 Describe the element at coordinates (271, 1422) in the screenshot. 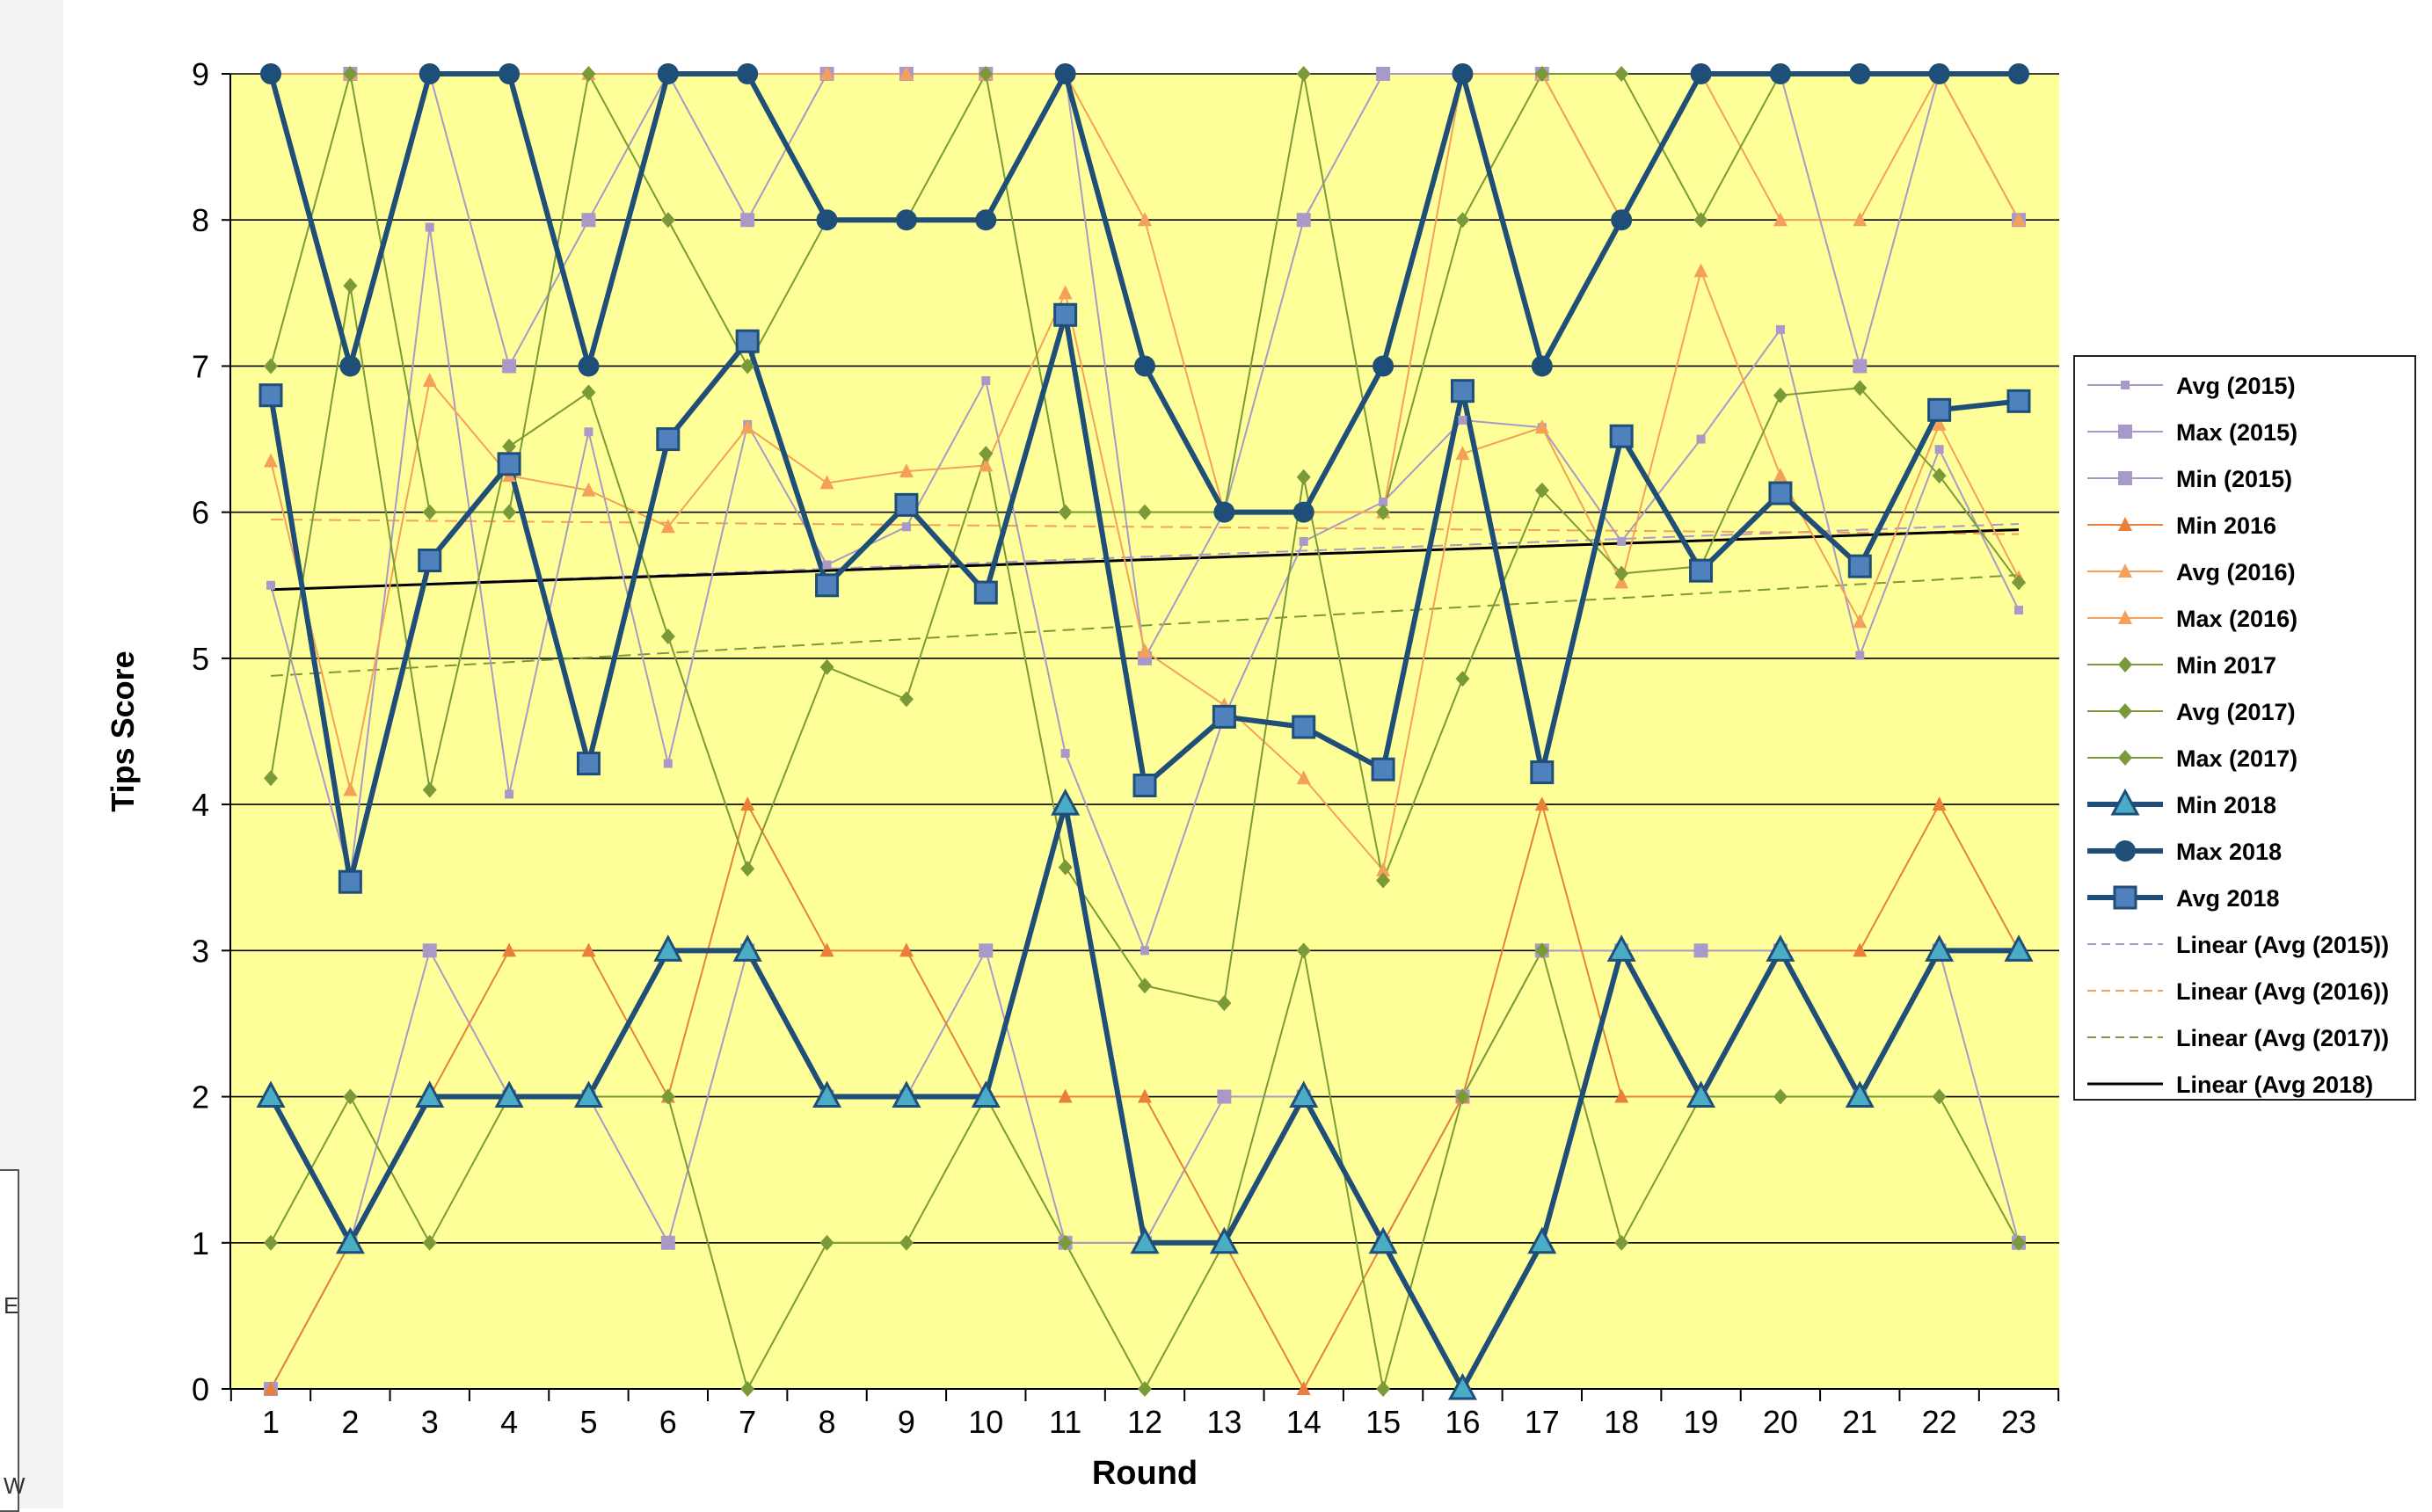

I see `x-tick-label: 1` at that location.